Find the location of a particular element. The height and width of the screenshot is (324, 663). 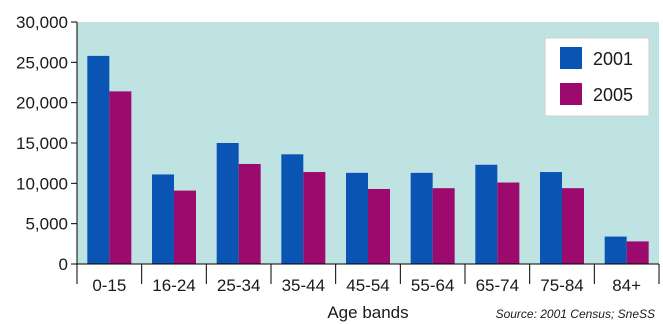

y-tick-label: 5,000 is located at coordinates (46, 224).